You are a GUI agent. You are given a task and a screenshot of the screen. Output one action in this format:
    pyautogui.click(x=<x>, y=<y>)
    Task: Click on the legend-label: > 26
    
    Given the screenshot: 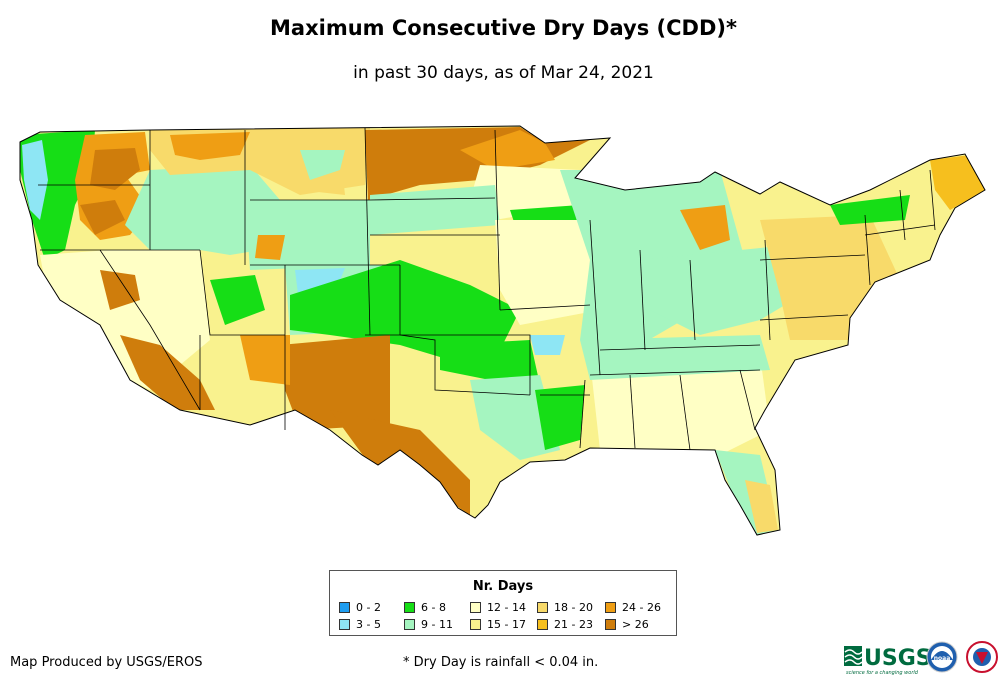 What is the action you would take?
    pyautogui.click(x=635, y=624)
    